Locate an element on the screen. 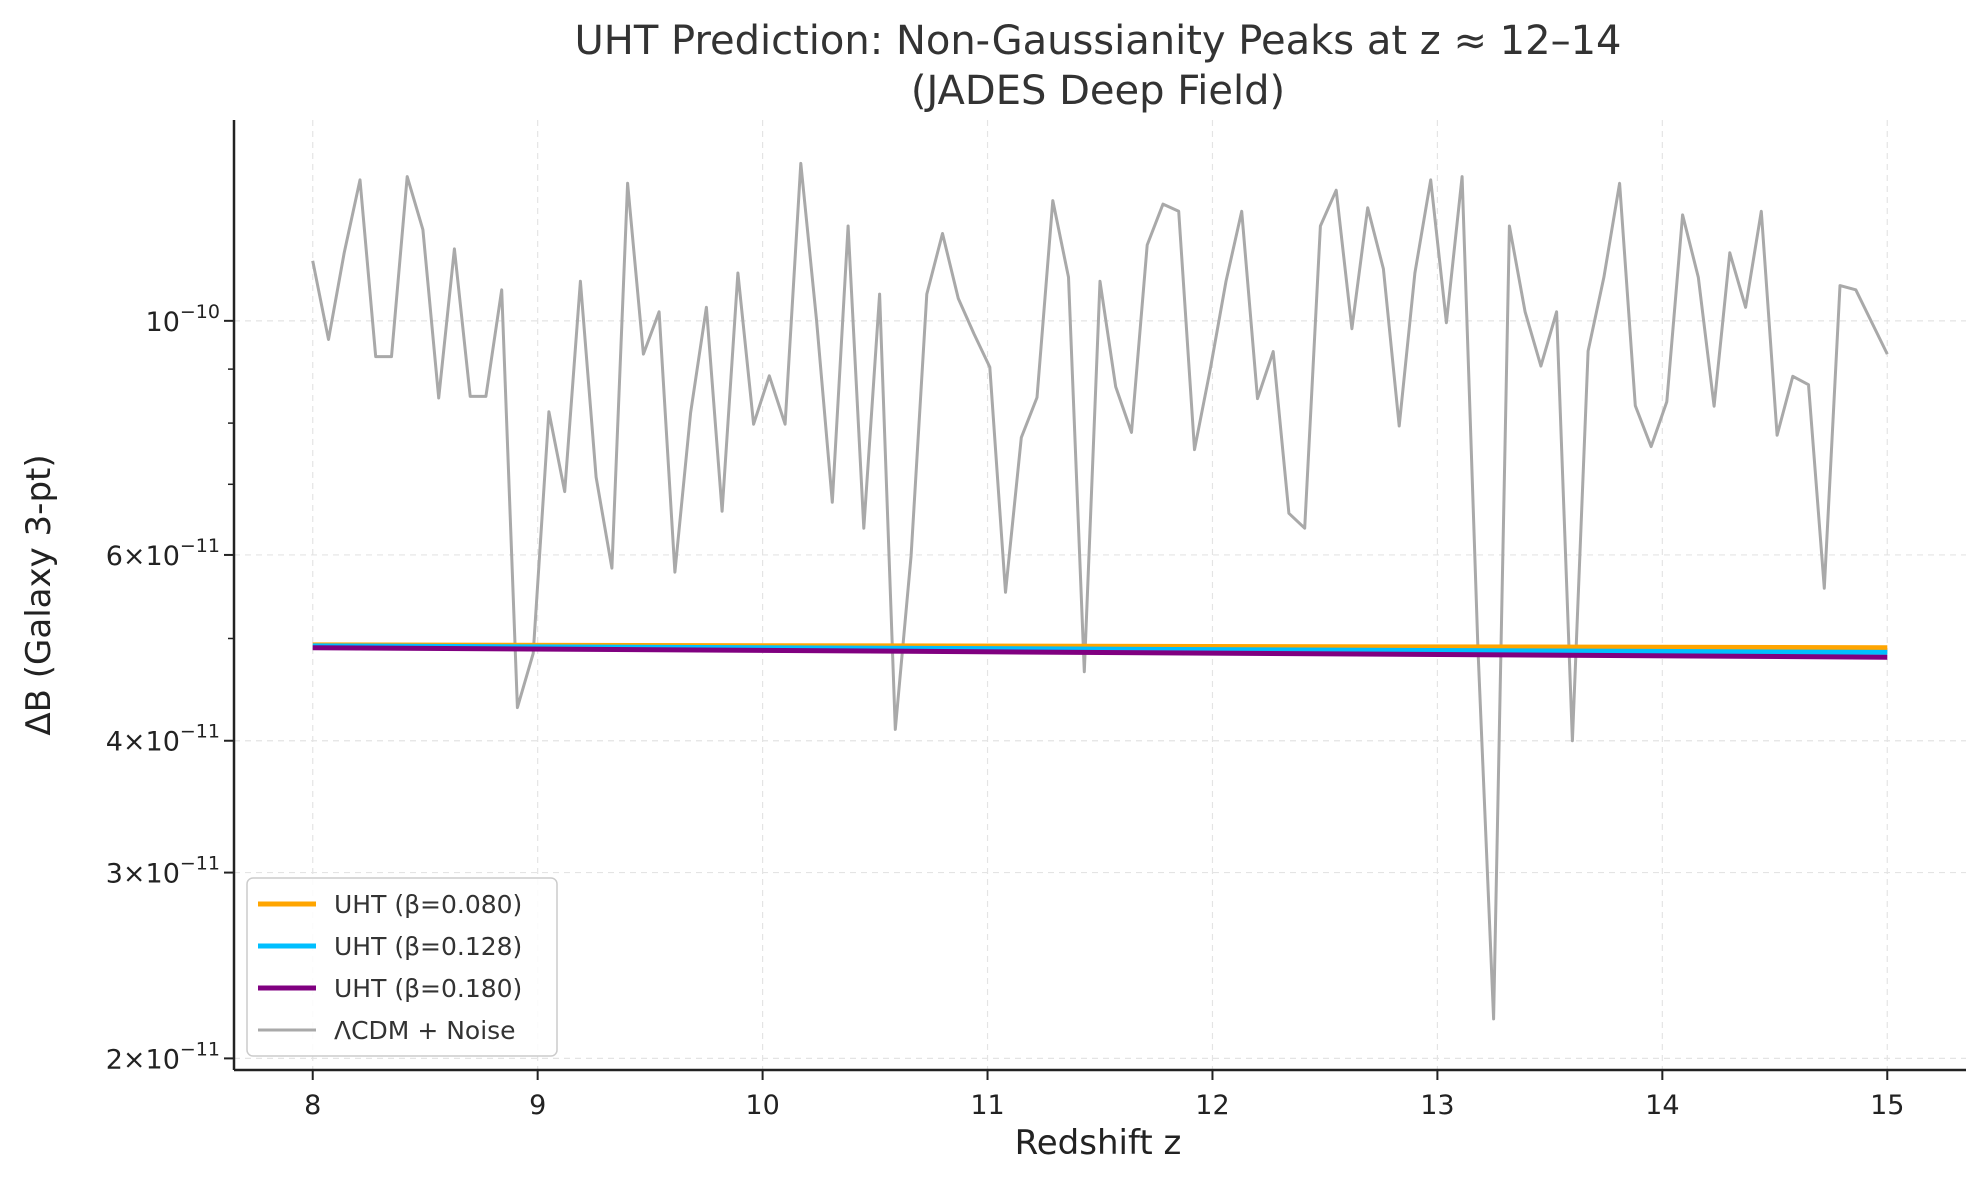 The width and height of the screenshot is (1980, 1179). x-tick-label: 14 is located at coordinates (1662, 1105).